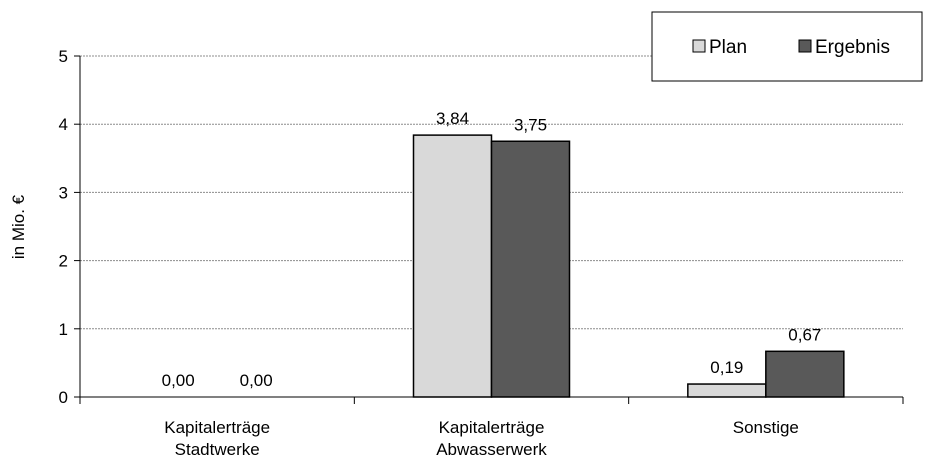 Image resolution: width=934 pixels, height=464 pixels. What do you see at coordinates (63, 397) in the screenshot?
I see `y-tick-label: 0` at bounding box center [63, 397].